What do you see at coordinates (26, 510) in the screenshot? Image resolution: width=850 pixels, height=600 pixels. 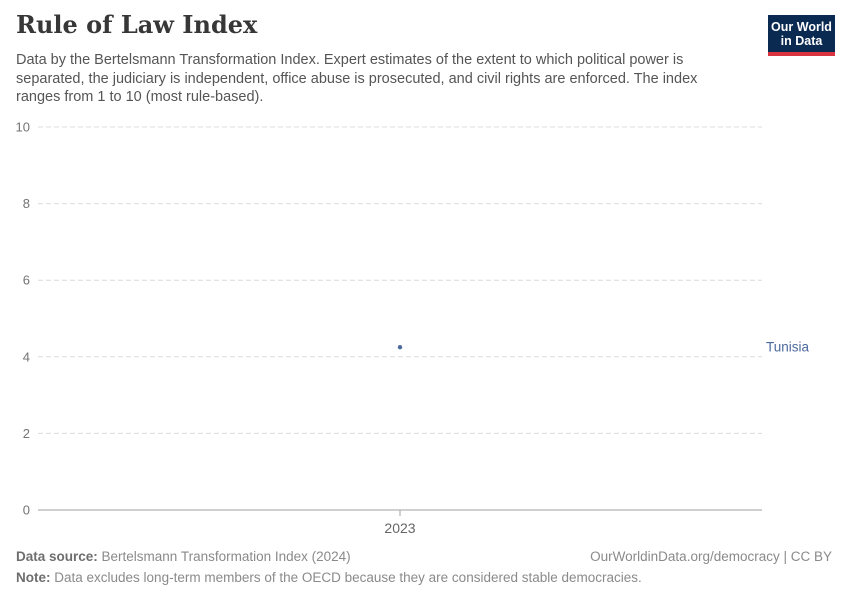 I see `y-tick-label-0: 0` at bounding box center [26, 510].